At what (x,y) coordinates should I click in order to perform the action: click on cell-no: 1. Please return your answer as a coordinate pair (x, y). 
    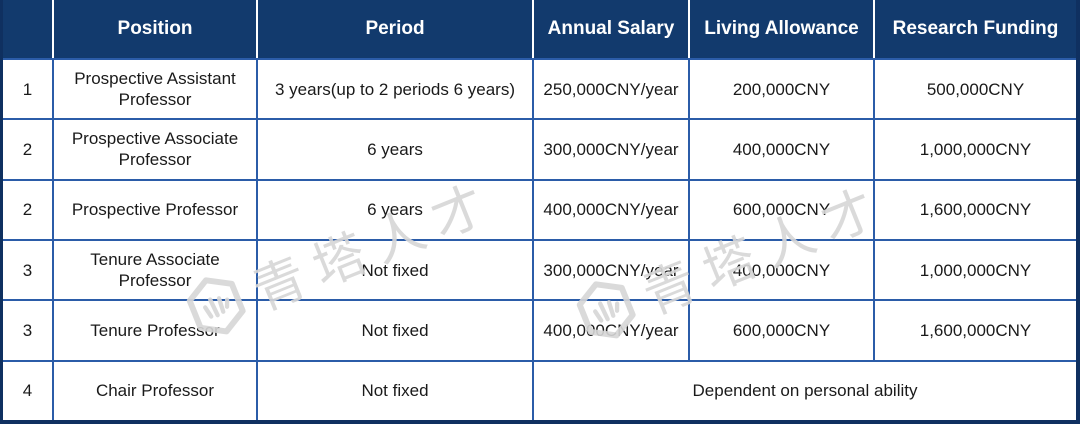
    Looking at the image, I should click on (28, 89).